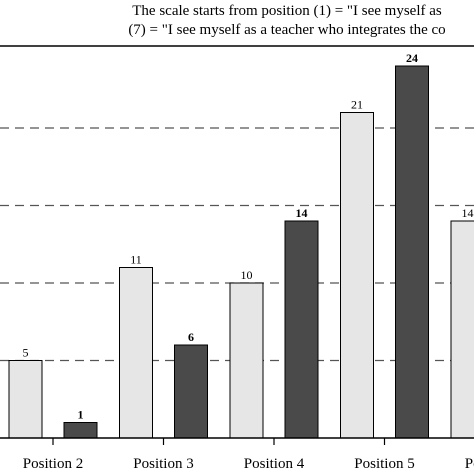  What do you see at coordinates (384, 464) in the screenshot?
I see `x-tick-label: Position 5` at bounding box center [384, 464].